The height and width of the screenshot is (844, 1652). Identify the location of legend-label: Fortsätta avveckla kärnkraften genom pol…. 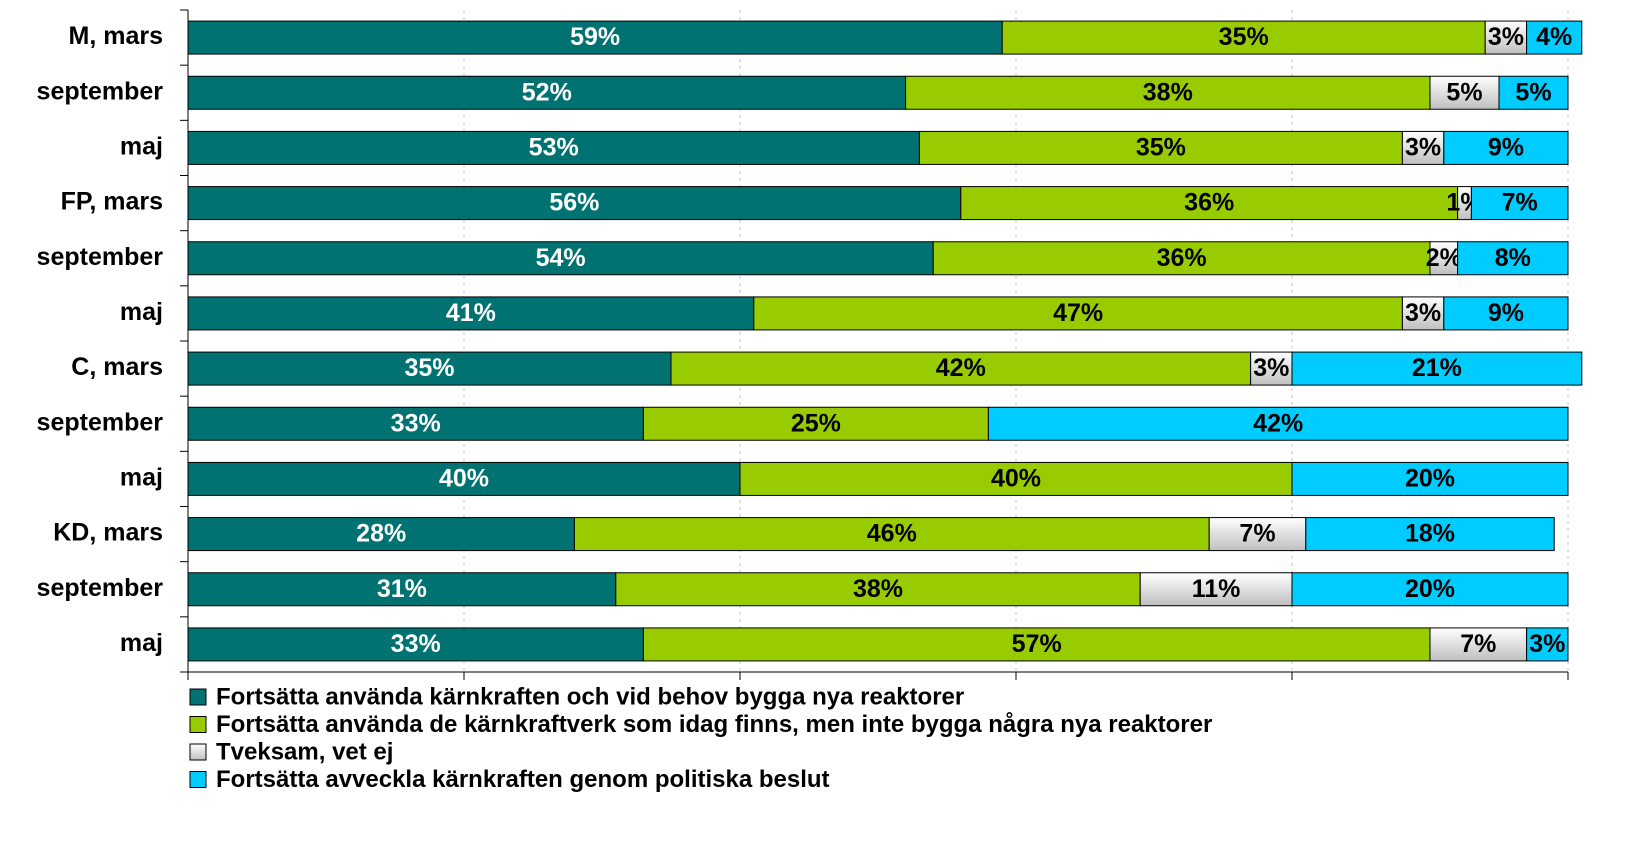
(523, 779).